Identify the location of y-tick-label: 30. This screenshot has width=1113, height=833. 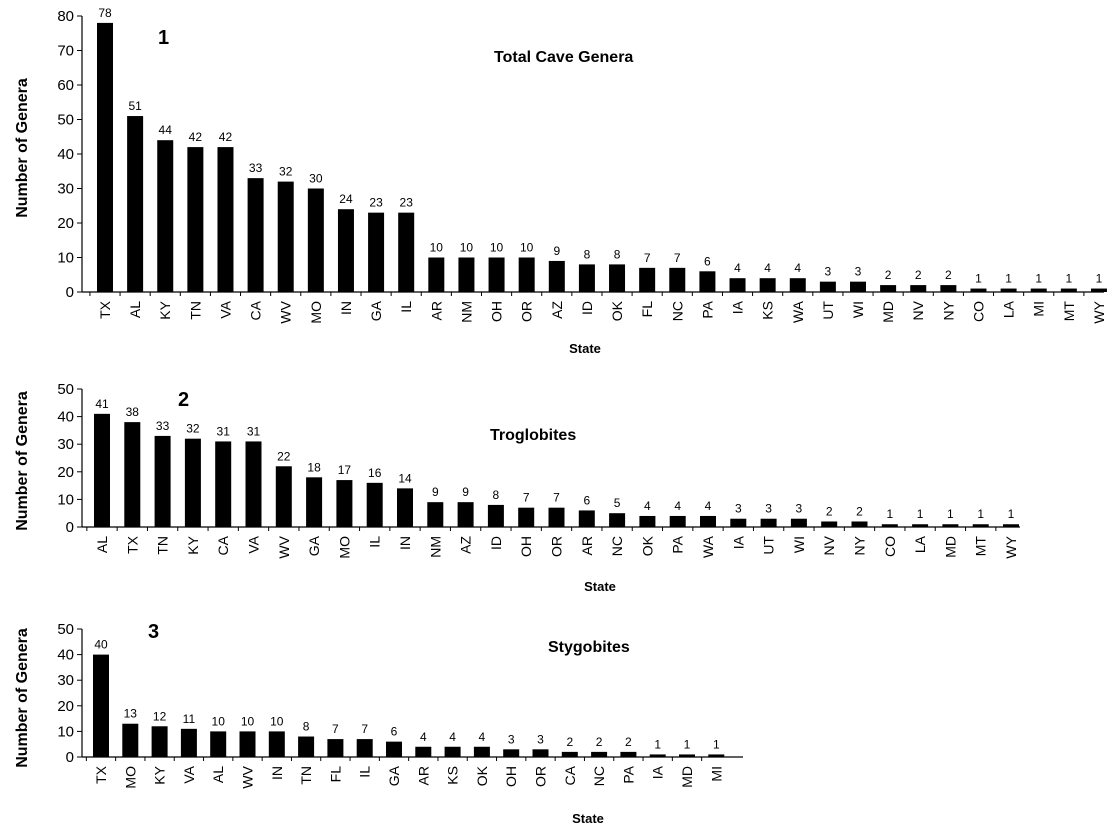
(65, 189).